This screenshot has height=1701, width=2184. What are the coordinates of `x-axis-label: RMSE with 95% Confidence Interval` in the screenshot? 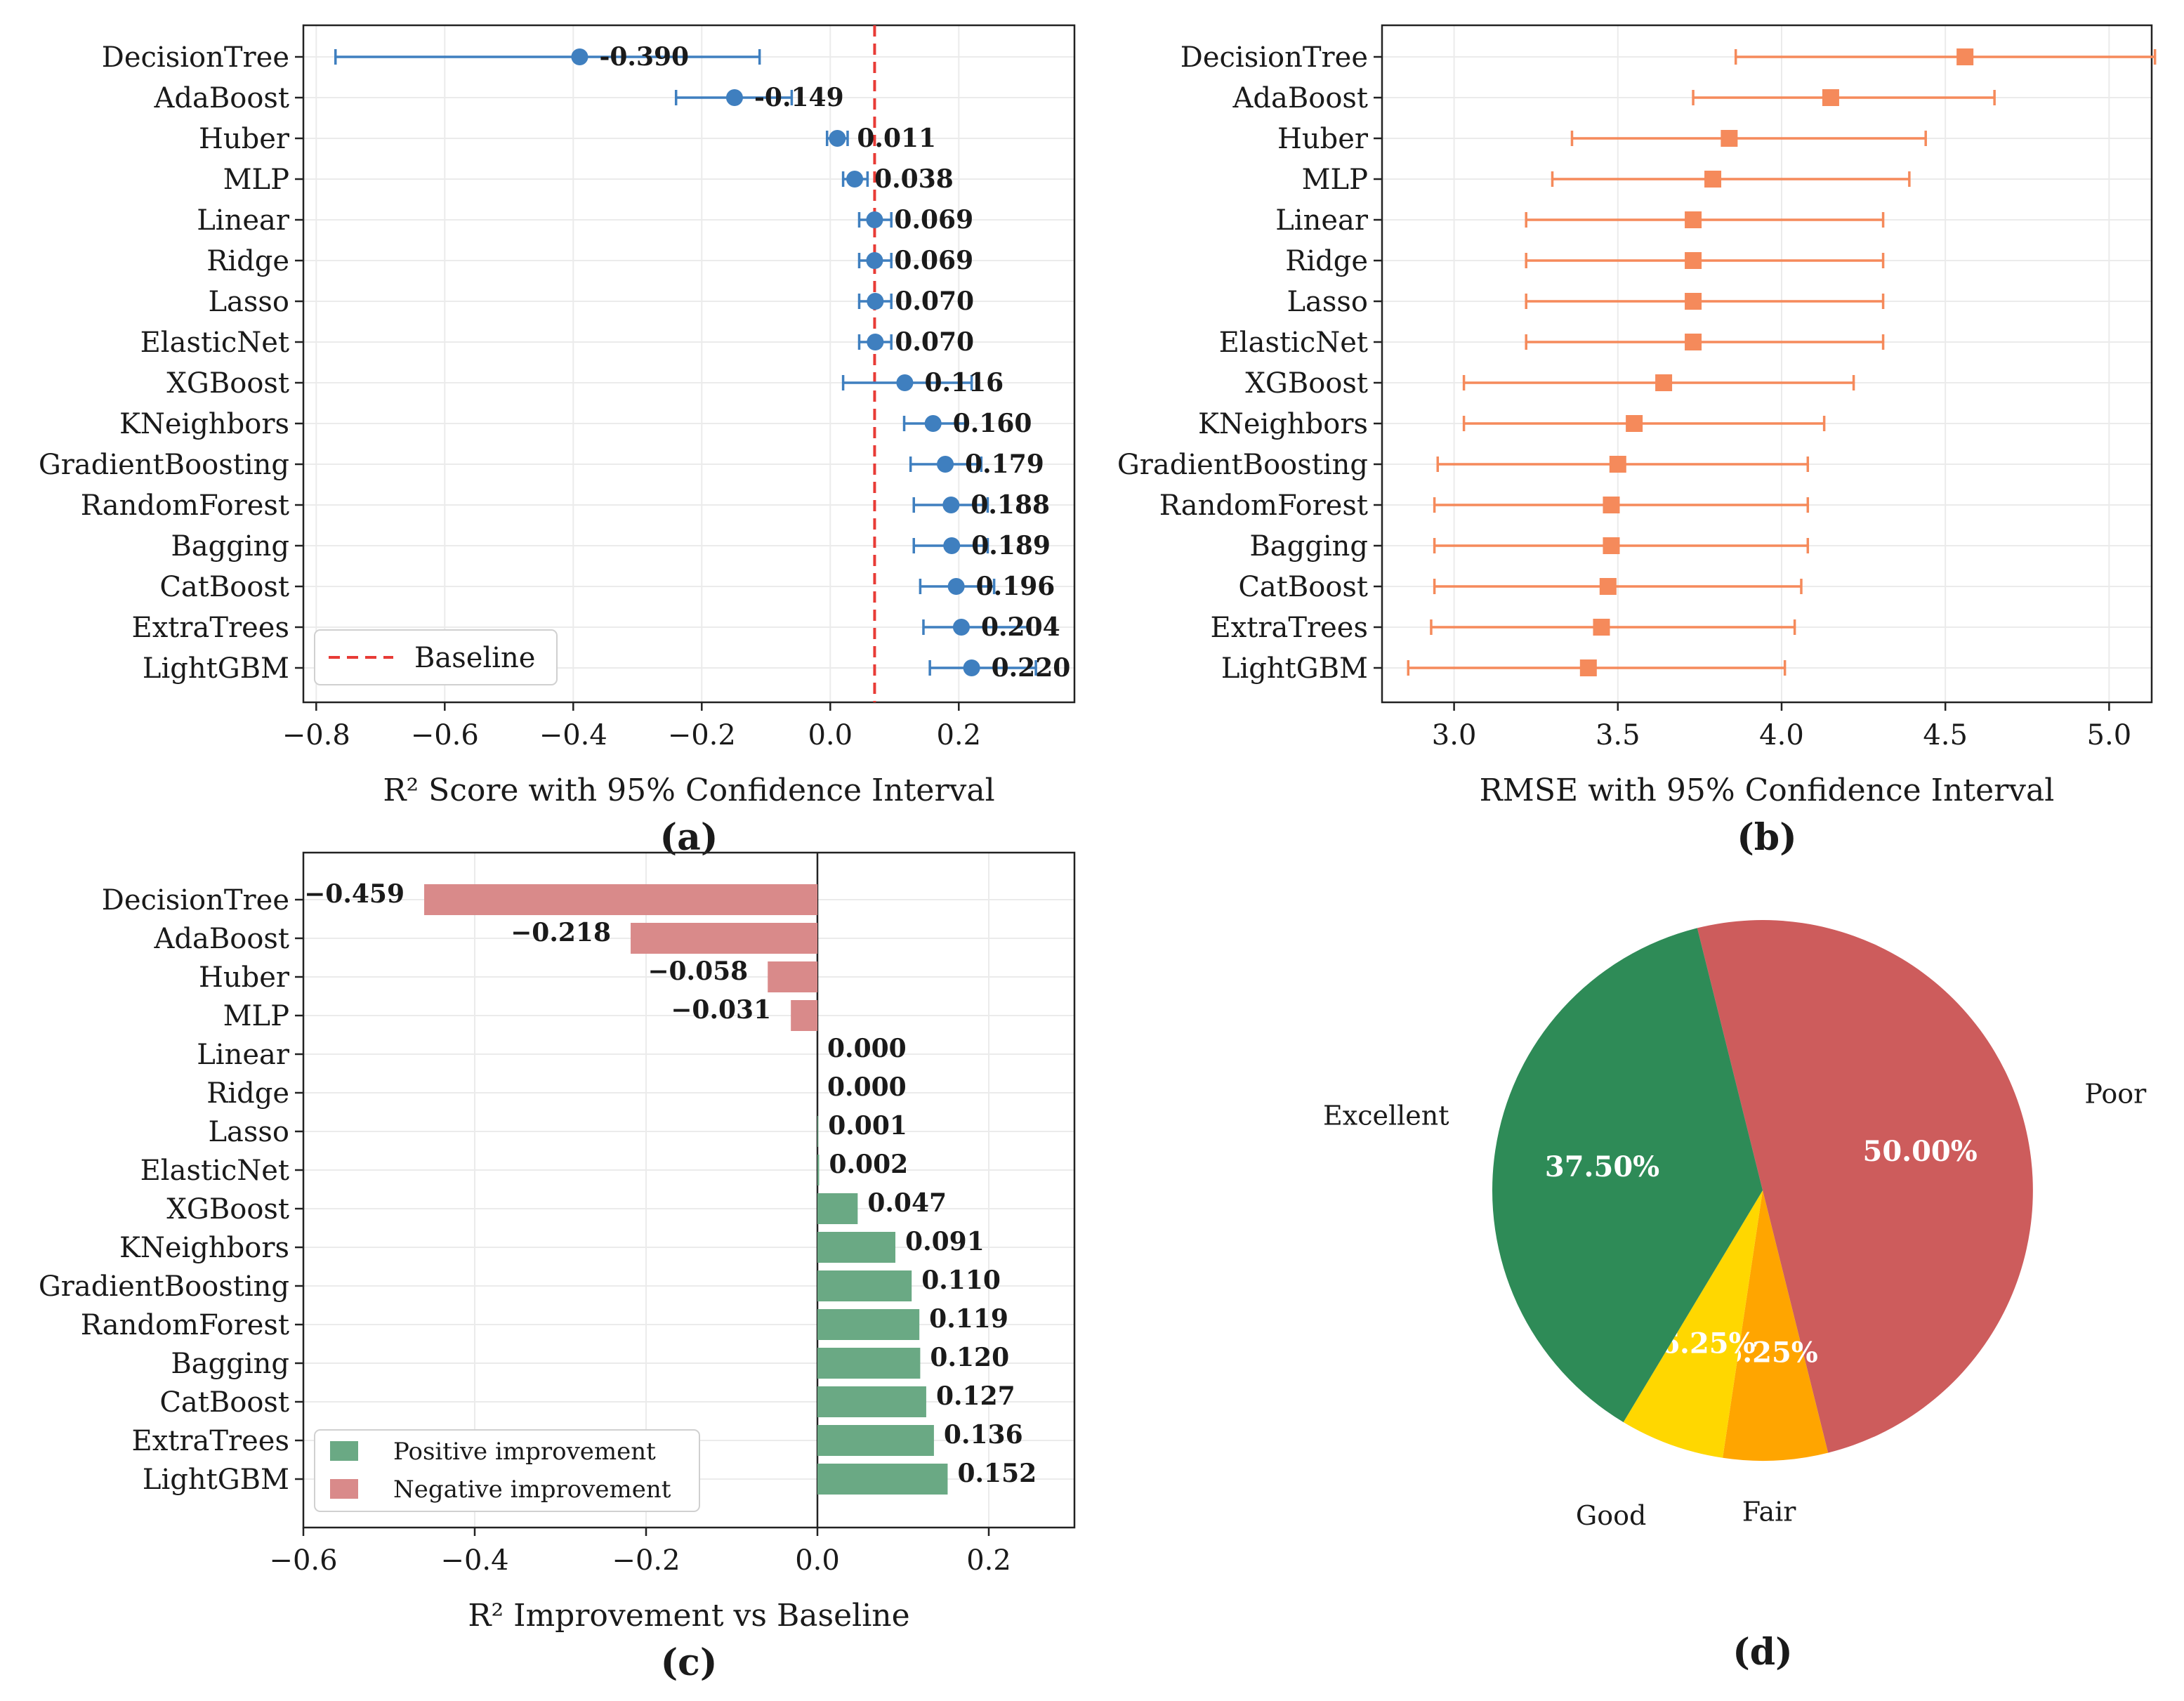 It's located at (1767, 790).